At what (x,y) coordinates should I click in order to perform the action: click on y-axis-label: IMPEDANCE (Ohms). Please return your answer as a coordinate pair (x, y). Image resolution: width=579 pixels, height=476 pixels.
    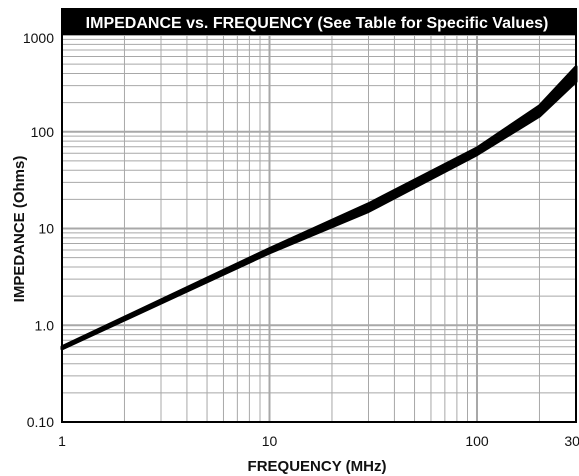
    Looking at the image, I should click on (19, 229).